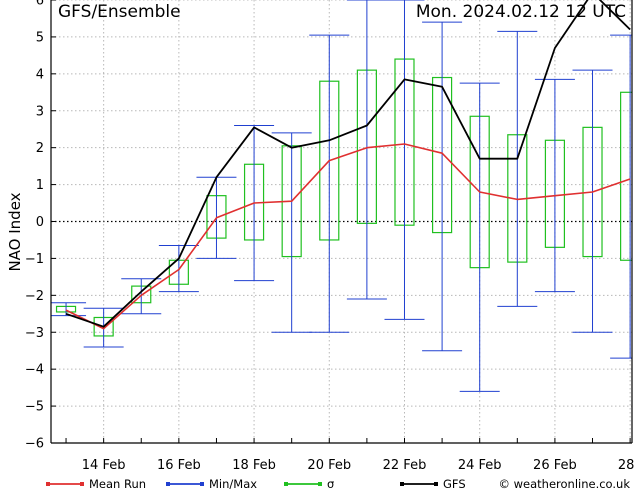  What do you see at coordinates (480, 465) in the screenshot?
I see `x-tick-label: 24 Feb` at bounding box center [480, 465].